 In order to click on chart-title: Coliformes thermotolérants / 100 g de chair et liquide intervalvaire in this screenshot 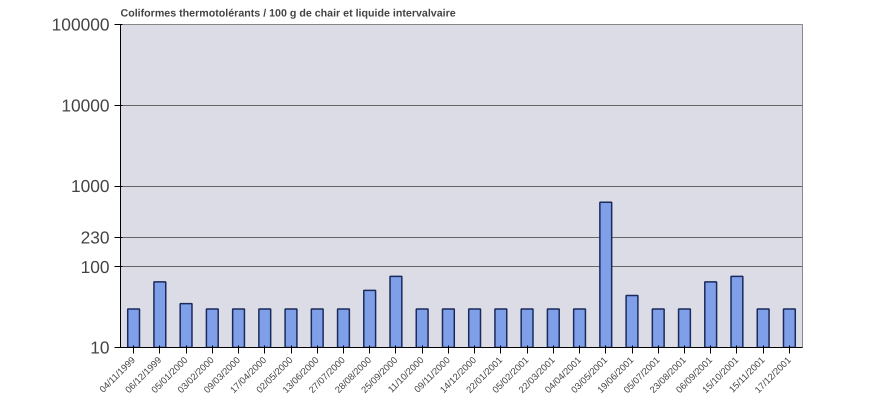, I will do `click(288, 14)`.